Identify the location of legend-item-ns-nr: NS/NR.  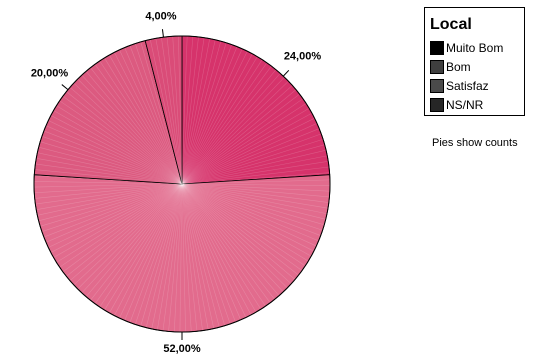
(456, 105).